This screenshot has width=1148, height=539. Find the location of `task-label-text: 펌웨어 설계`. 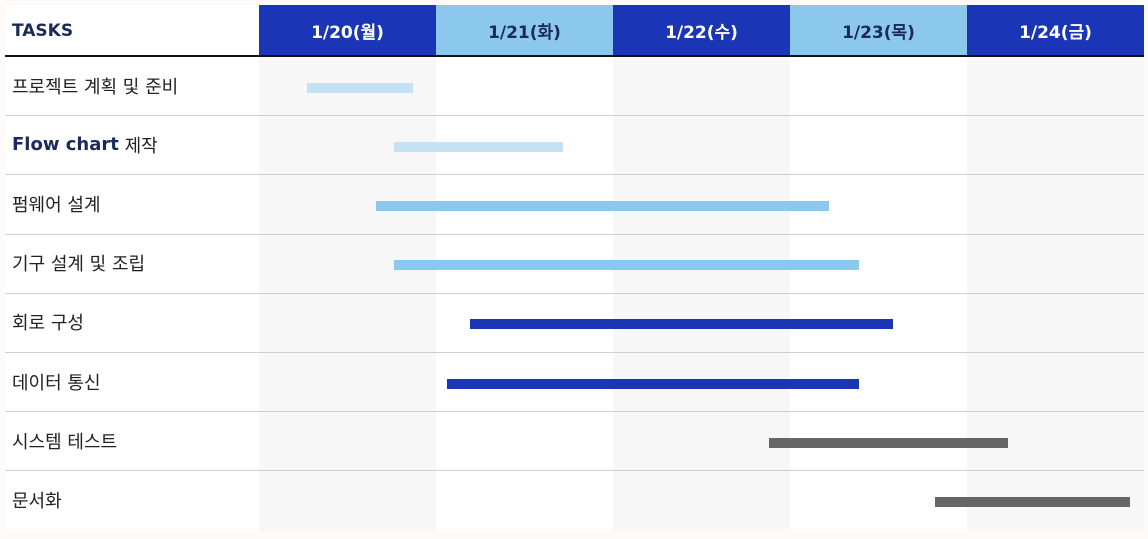

task-label-text: 펌웨어 설계 is located at coordinates (56, 205).